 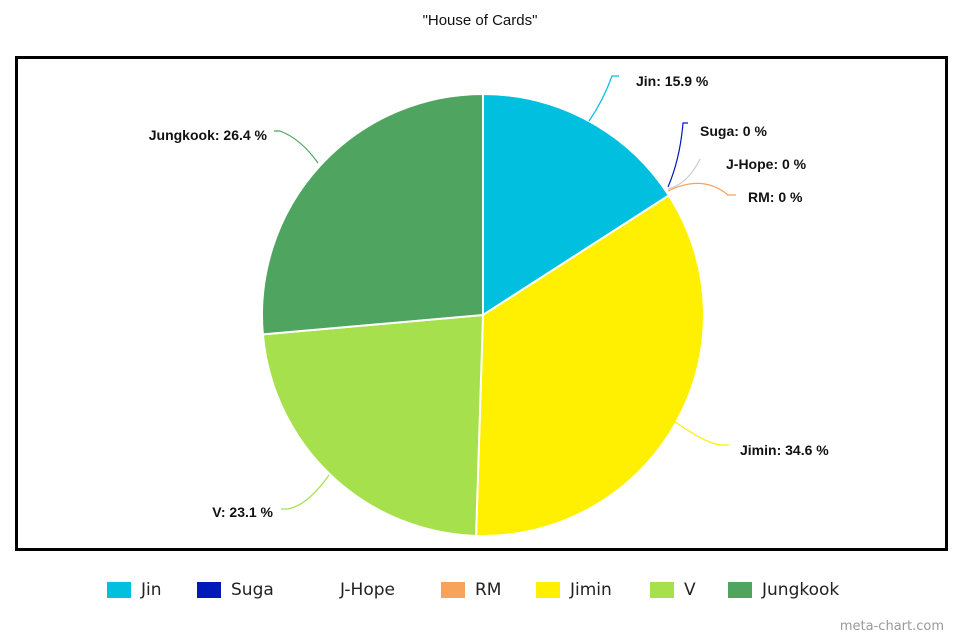 I want to click on connector-rm, so click(x=701, y=189).